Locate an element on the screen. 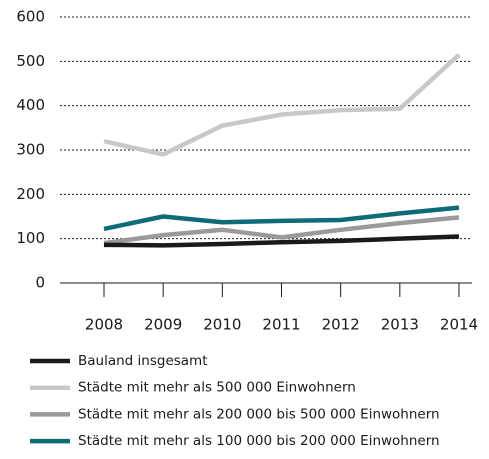 This screenshot has height=459, width=489. x-tick-label: 2011 is located at coordinates (281, 325).